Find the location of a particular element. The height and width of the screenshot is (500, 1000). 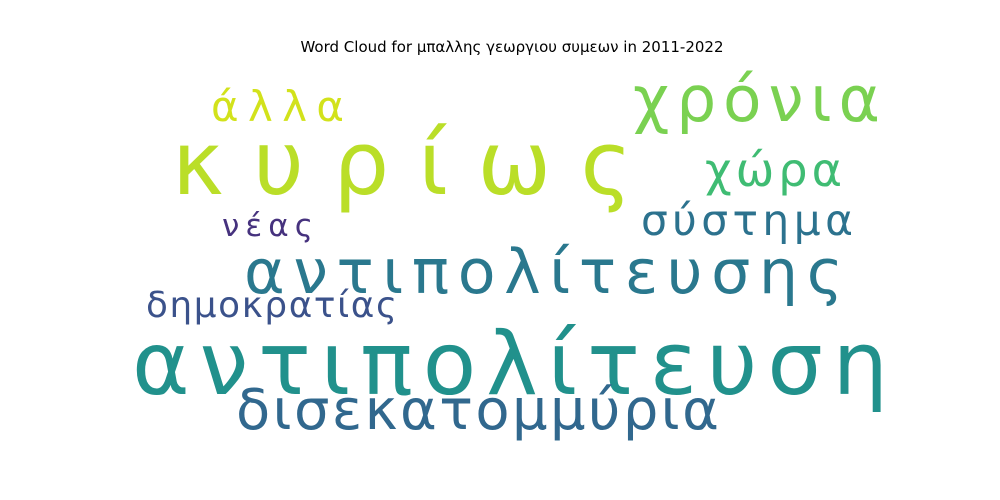

word-cloud-word: δημοκρατίας is located at coordinates (271, 305).